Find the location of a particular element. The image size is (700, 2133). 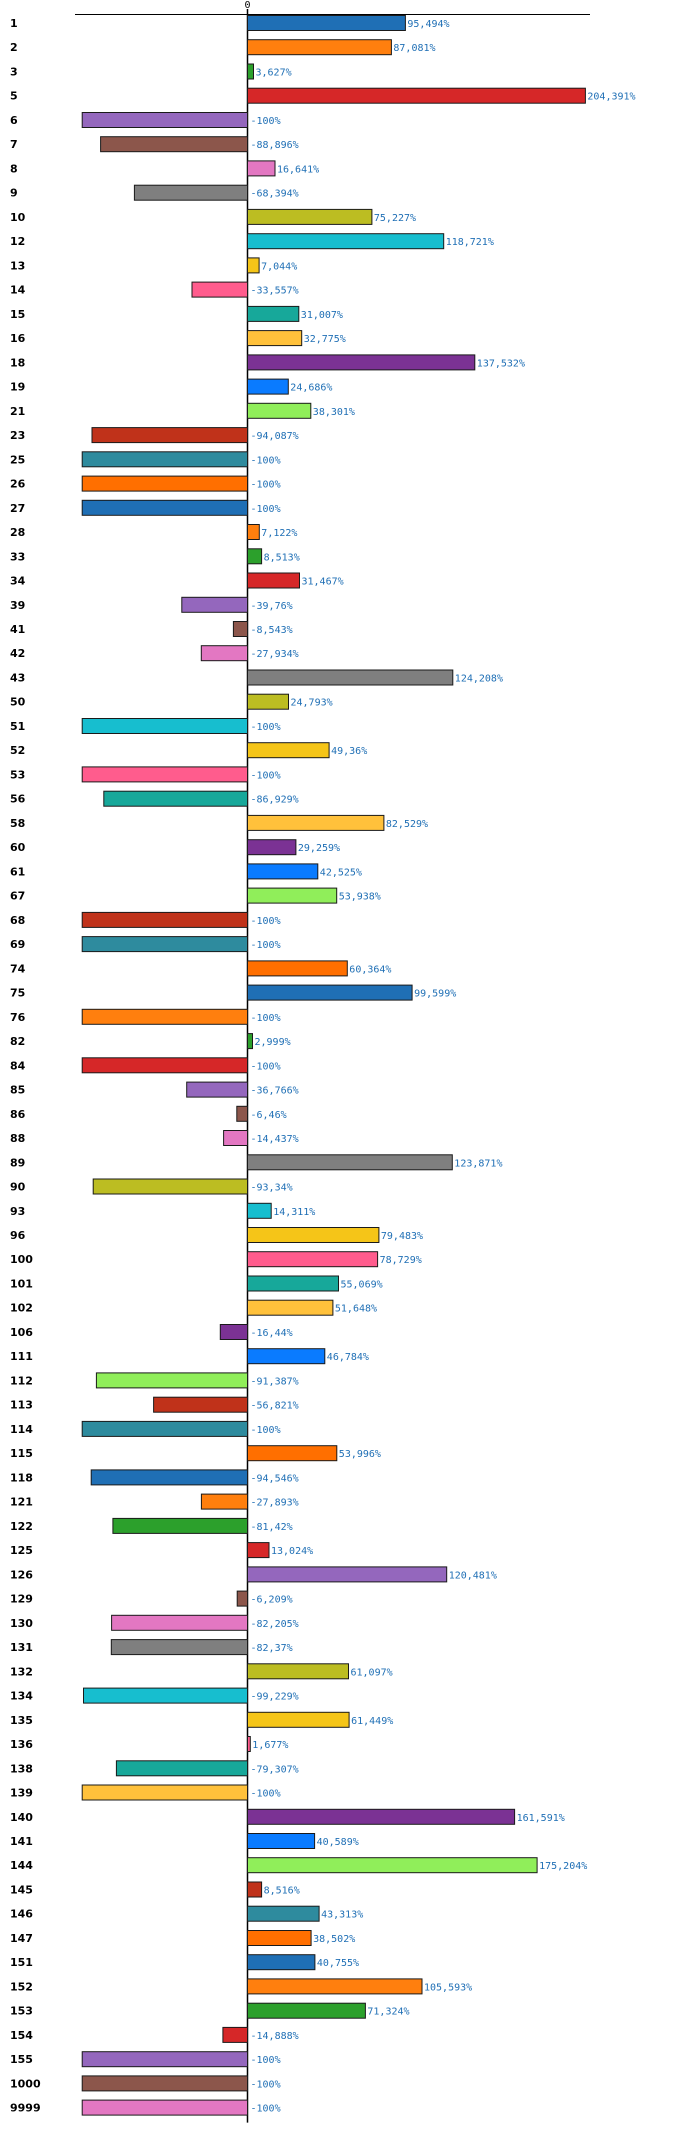

category-label-106: 106 is located at coordinates (21, 1332).